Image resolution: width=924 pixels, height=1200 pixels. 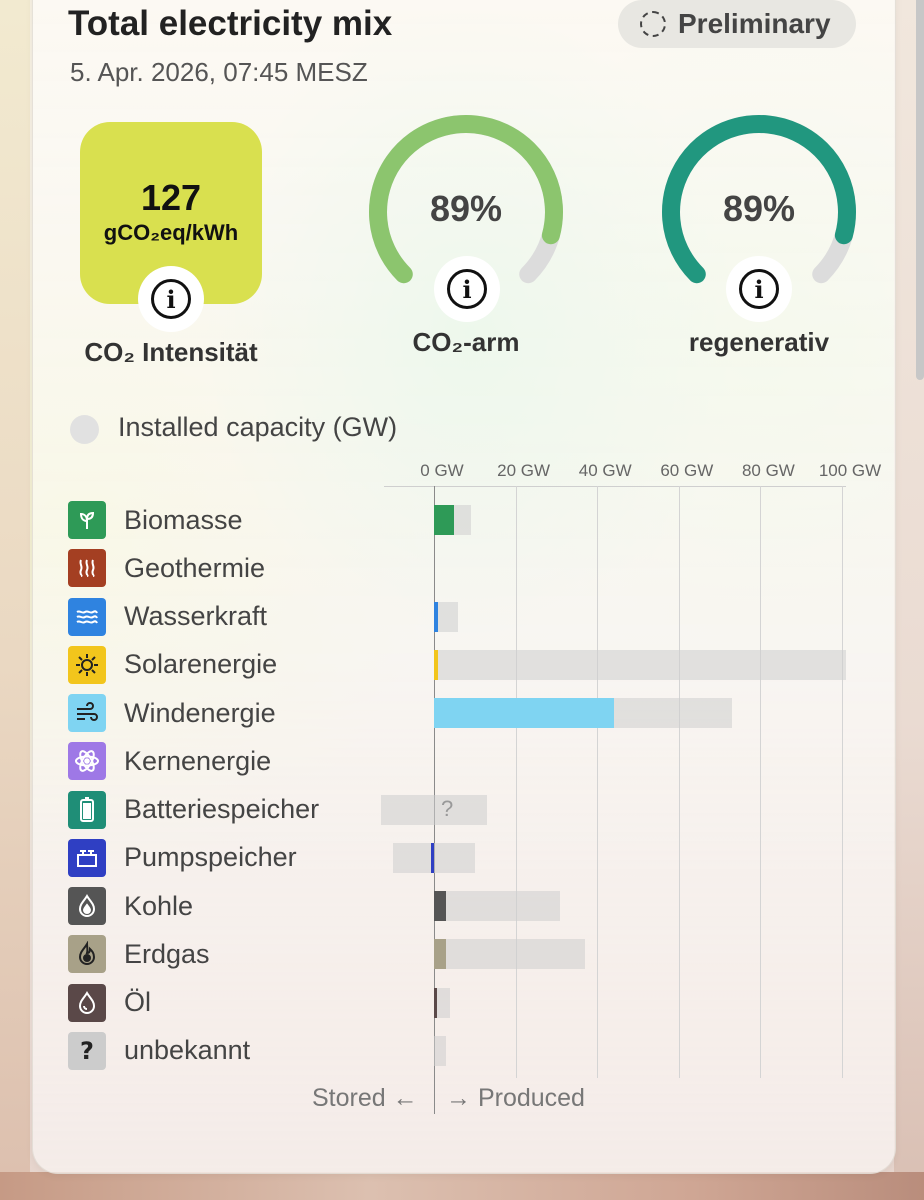 What do you see at coordinates (167, 953) in the screenshot?
I see `source-label: Erdgas` at bounding box center [167, 953].